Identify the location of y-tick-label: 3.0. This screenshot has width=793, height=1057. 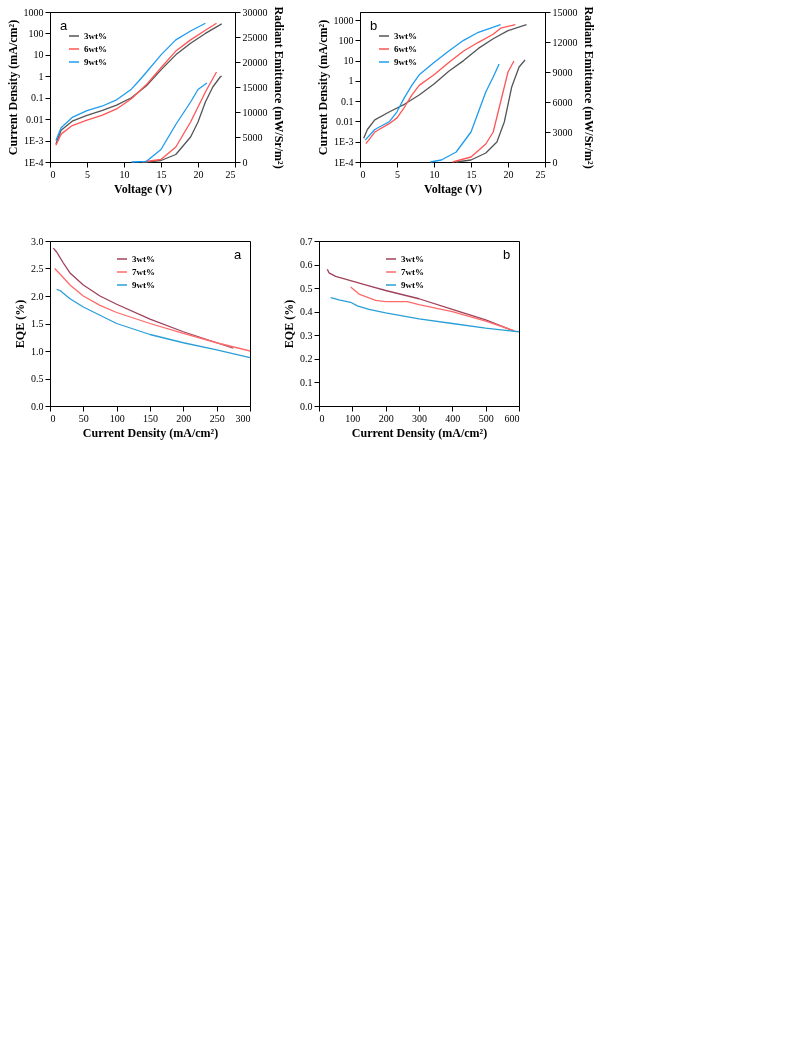
(37, 241).